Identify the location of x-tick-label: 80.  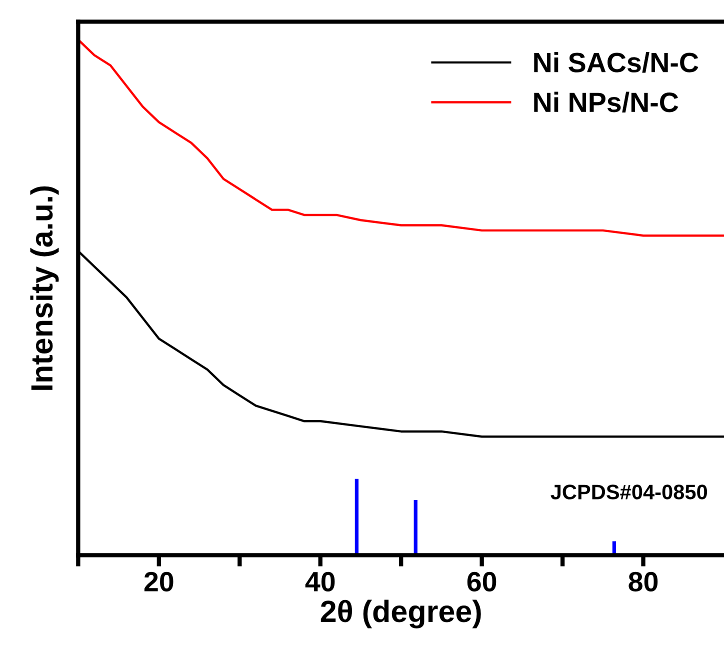
(643, 582).